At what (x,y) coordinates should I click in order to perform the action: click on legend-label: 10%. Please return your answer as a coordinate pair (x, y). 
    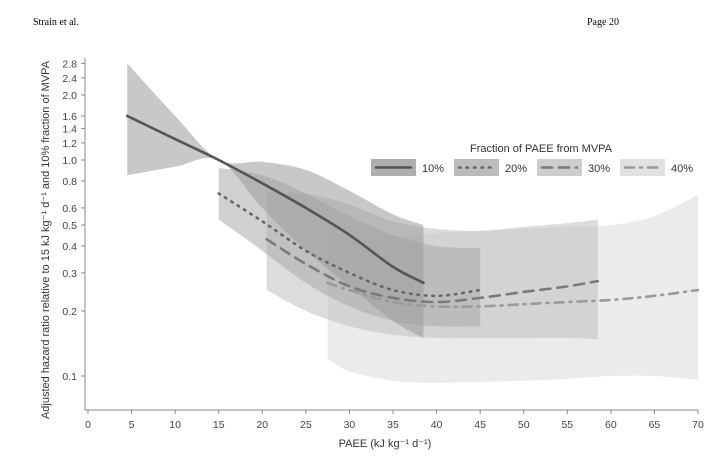
    Looking at the image, I should click on (433, 169).